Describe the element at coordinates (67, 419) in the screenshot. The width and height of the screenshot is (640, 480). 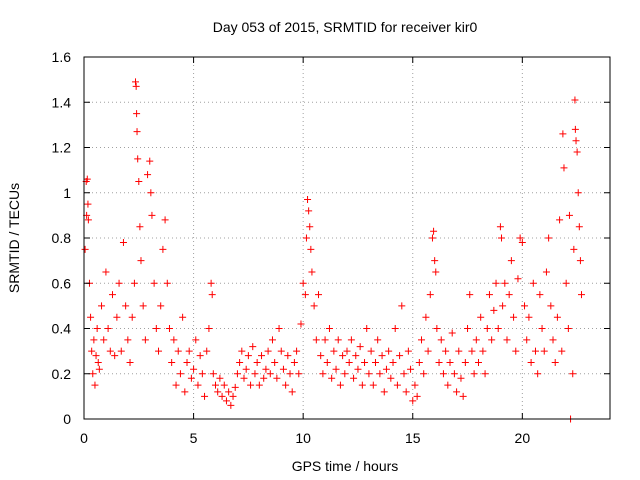
I see `y-tick-label: 0` at that location.